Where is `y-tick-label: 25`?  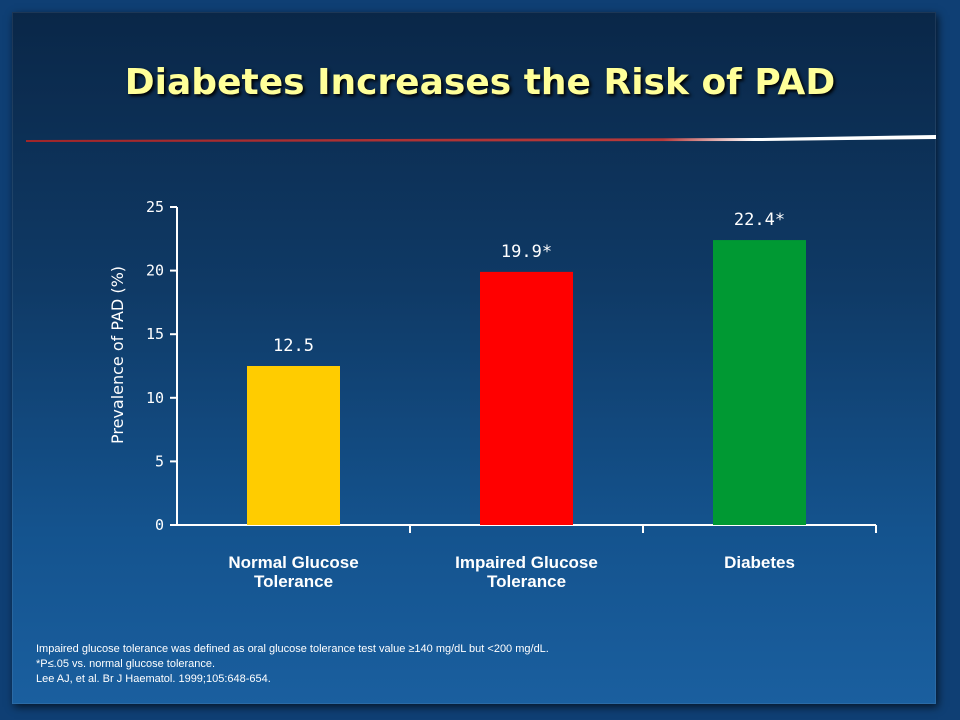
y-tick-label: 25 is located at coordinates (155, 207).